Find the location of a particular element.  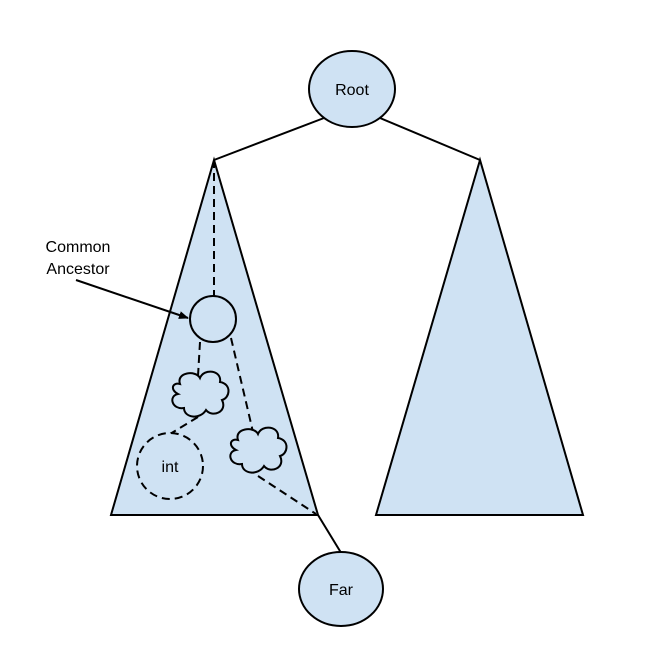

annotation-label-line-1: Common is located at coordinates (78, 247).